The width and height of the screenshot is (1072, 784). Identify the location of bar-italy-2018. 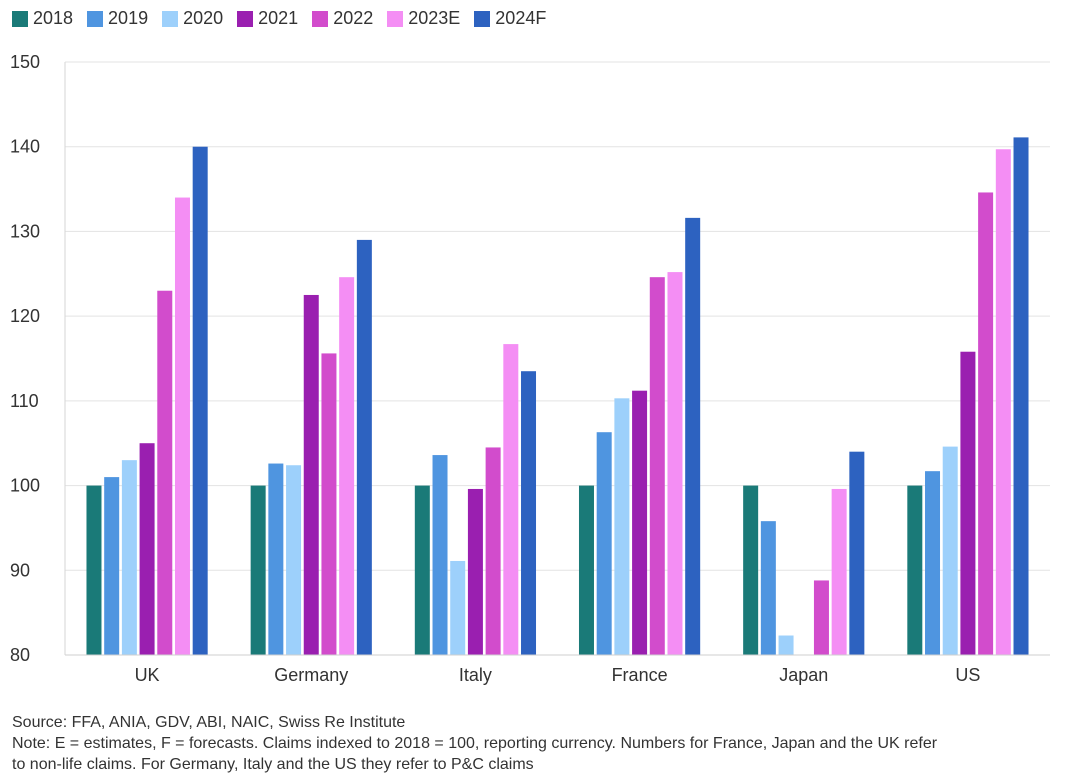
(422, 570).